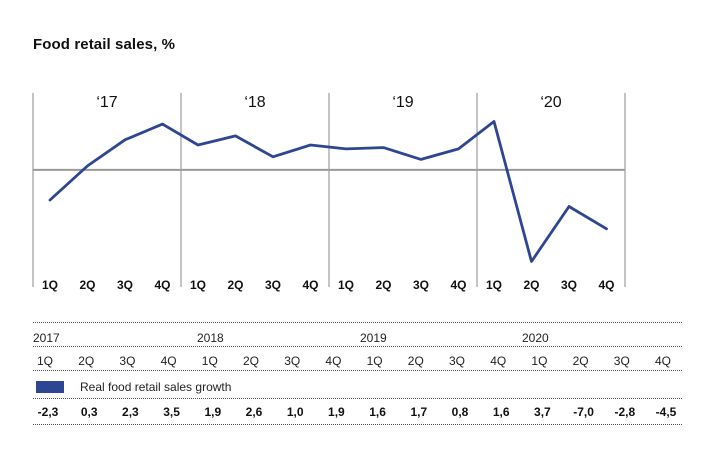 Image resolution: width=726 pixels, height=452 pixels. Describe the element at coordinates (171, 412) in the screenshot. I see `table-value: 3,5` at that location.